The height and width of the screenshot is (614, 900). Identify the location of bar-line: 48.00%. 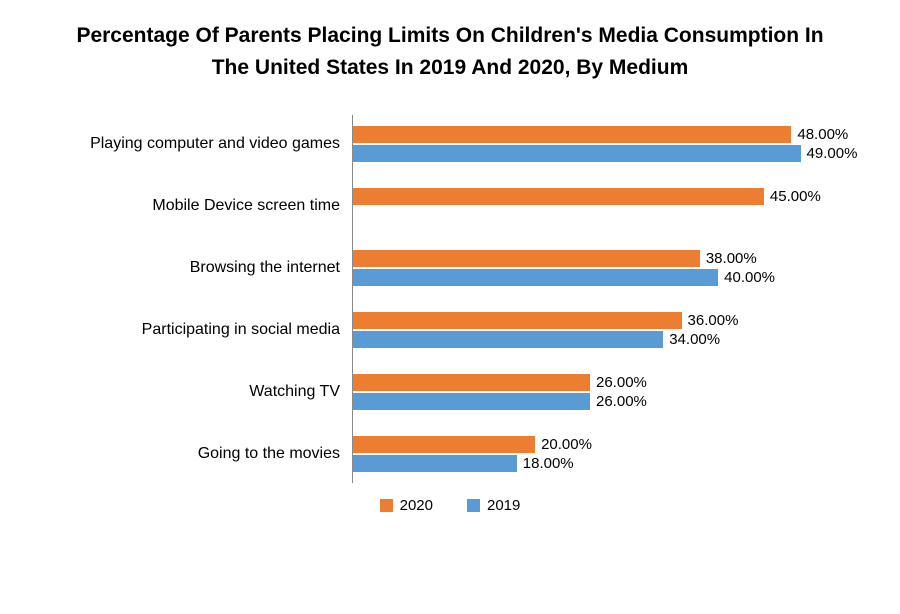
(600, 134).